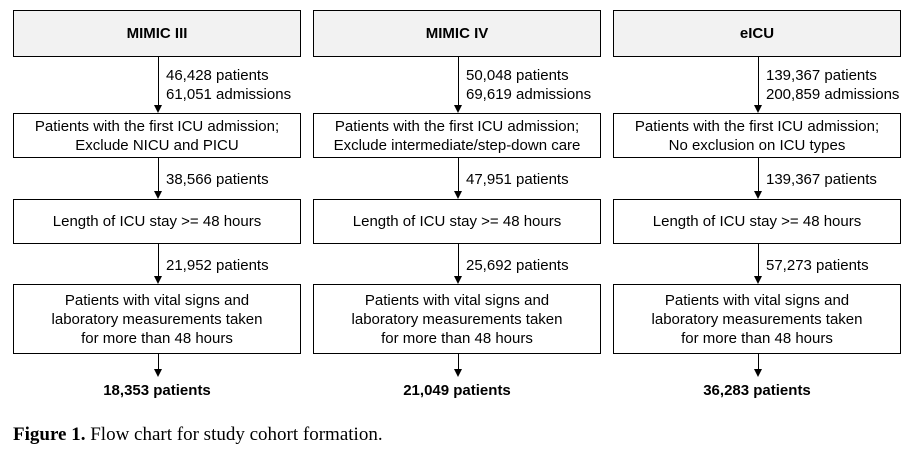 The image size is (913, 456). What do you see at coordinates (528, 85) in the screenshot?
I see `count-initial: 50,048 patients 69,619 admissions` at bounding box center [528, 85].